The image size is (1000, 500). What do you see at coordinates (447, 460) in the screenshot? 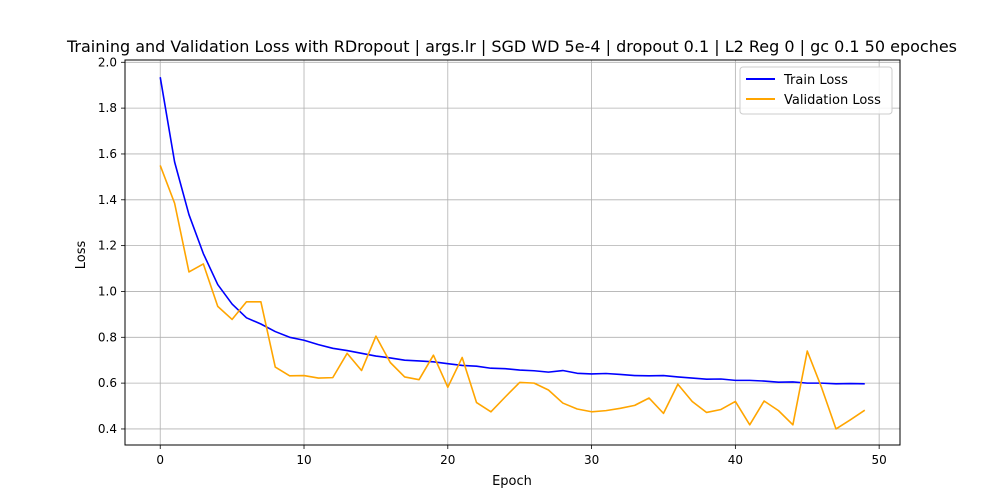
I see `x-tick-label: 20` at bounding box center [447, 460].